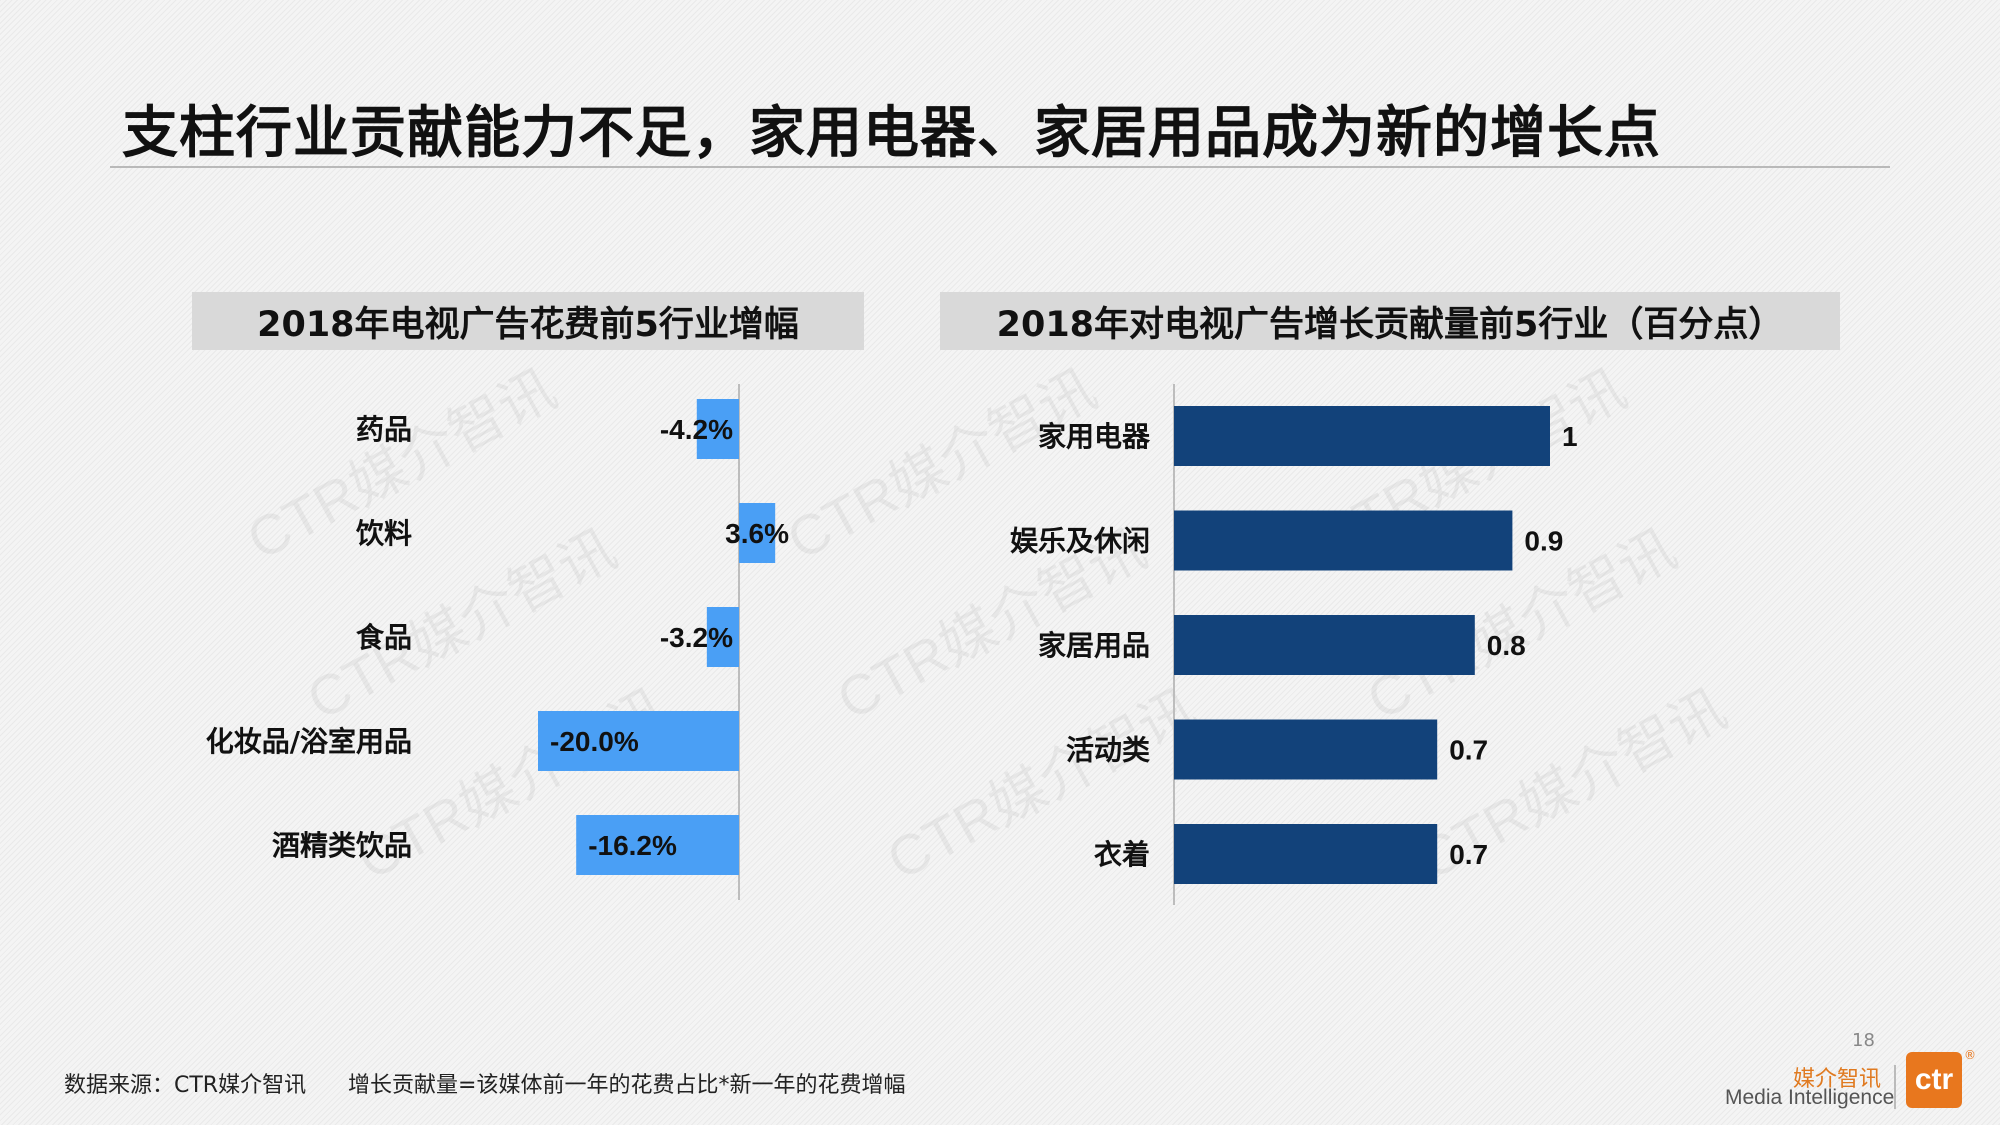 The height and width of the screenshot is (1125, 2000). Describe the element at coordinates (1506, 645) in the screenshot. I see `value-label: 0.8` at that location.